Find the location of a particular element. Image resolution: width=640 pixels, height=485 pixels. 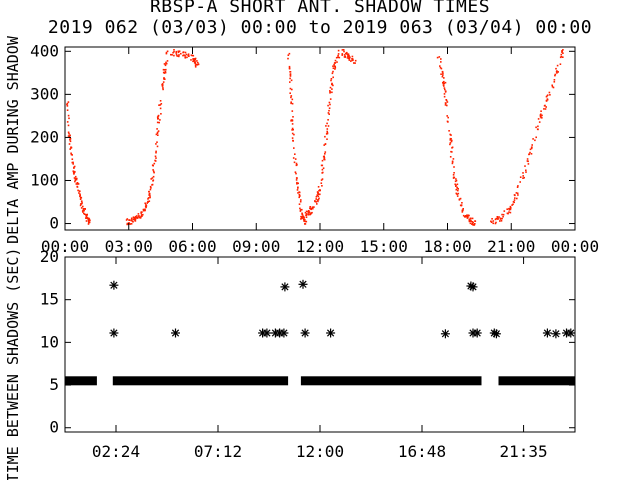

top-x-tick-label: 09:00 is located at coordinates (256, 246).